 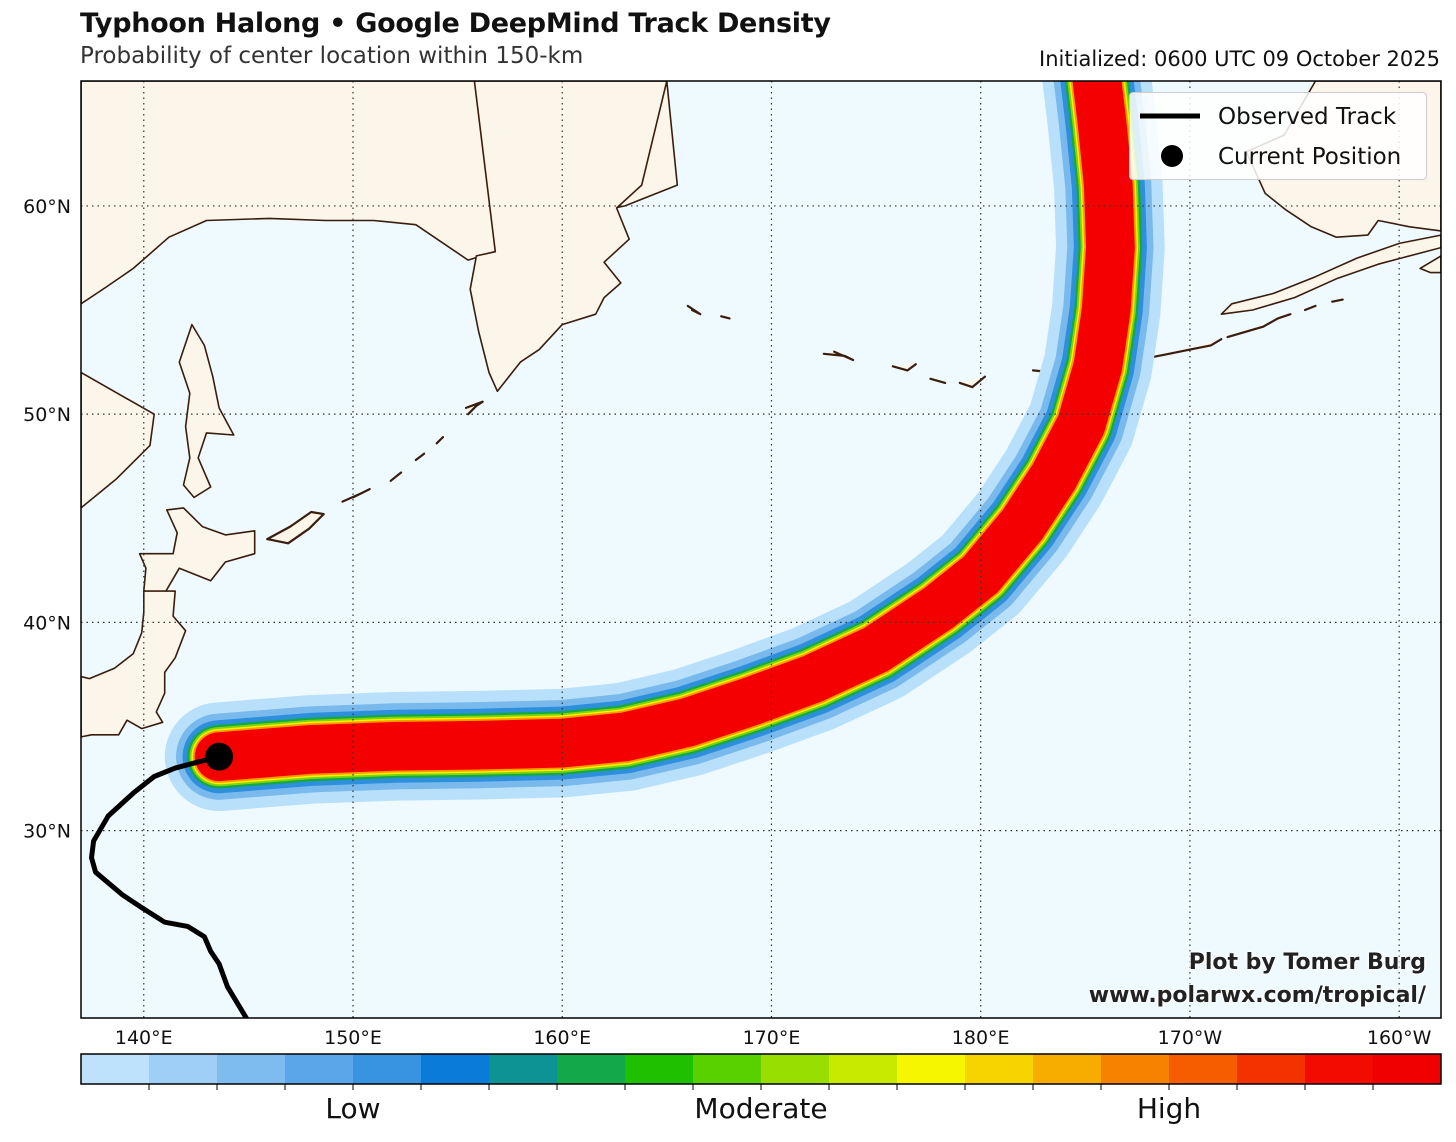 What do you see at coordinates (1330, 275) in the screenshot?
I see `alaska-peninsula` at bounding box center [1330, 275].